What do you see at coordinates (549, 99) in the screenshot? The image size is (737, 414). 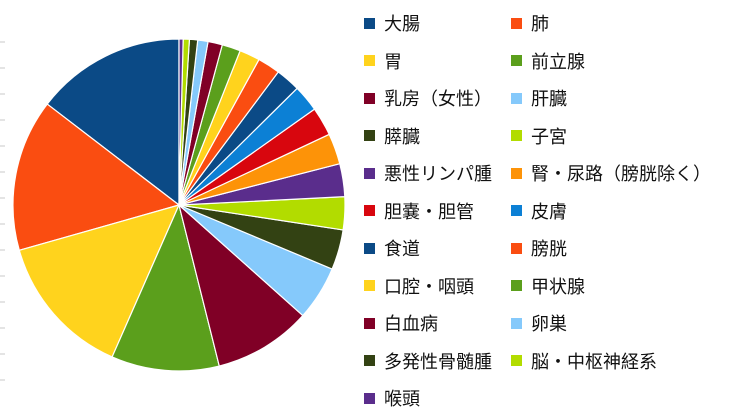 I see `legend-label: 肝臓` at bounding box center [549, 99].